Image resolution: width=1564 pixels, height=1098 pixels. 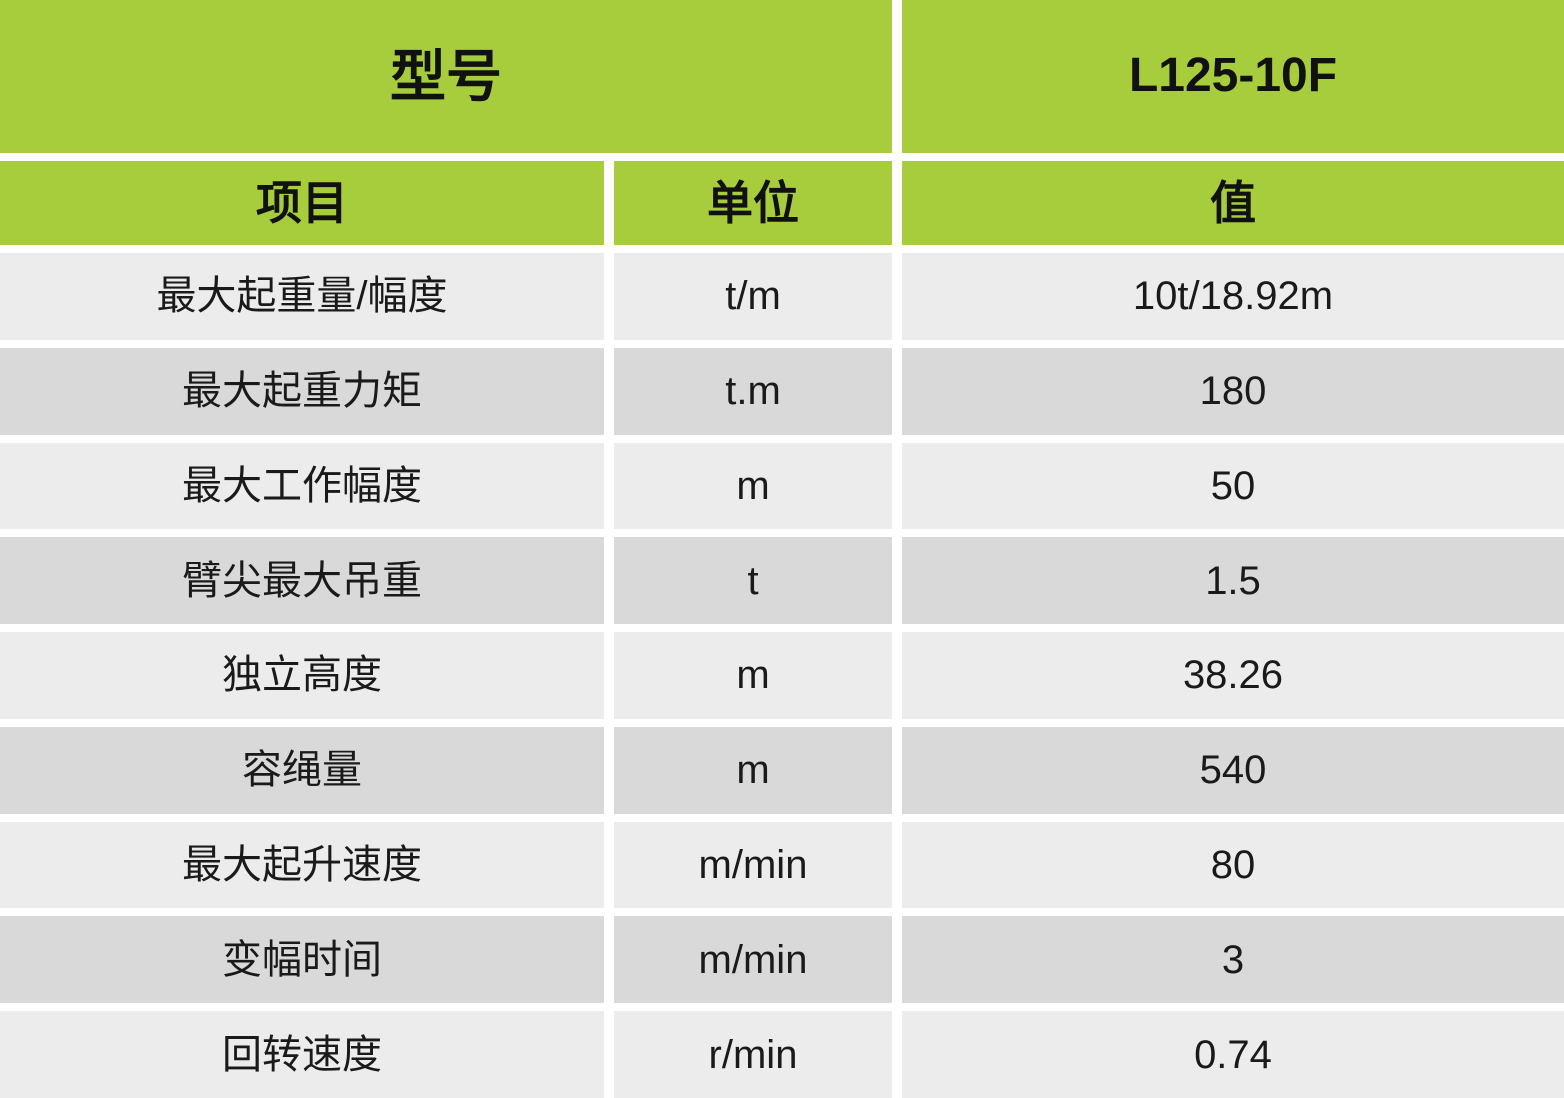 I want to click on table-row-6-value: 540, so click(x=1233, y=770).